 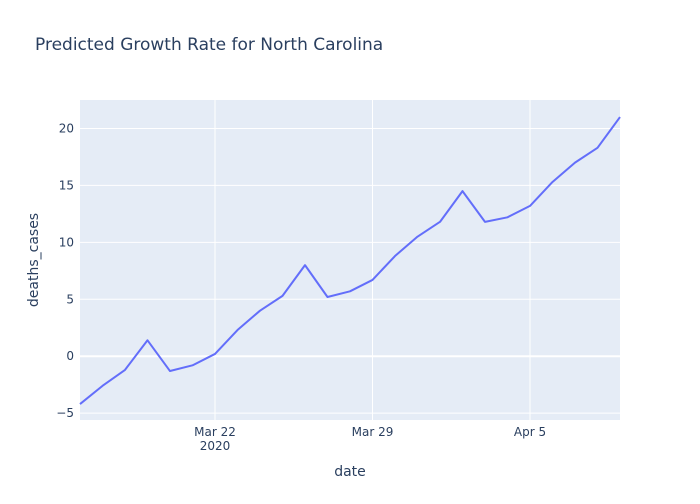 I want to click on x-tick-sublabel: 2020, so click(x=215, y=446).